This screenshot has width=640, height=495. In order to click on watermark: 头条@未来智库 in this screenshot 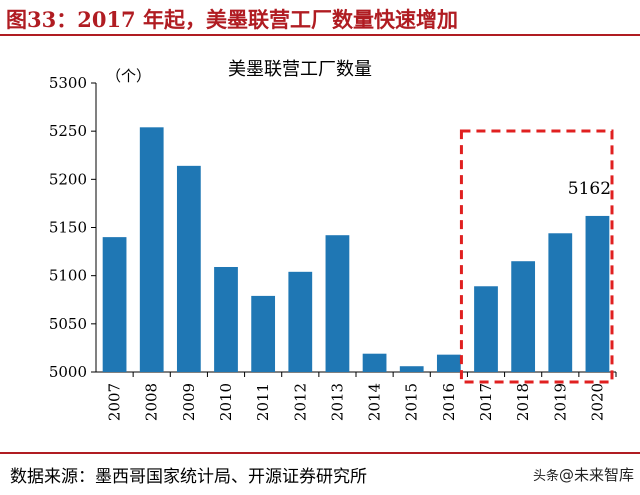, I will do `click(583, 474)`.